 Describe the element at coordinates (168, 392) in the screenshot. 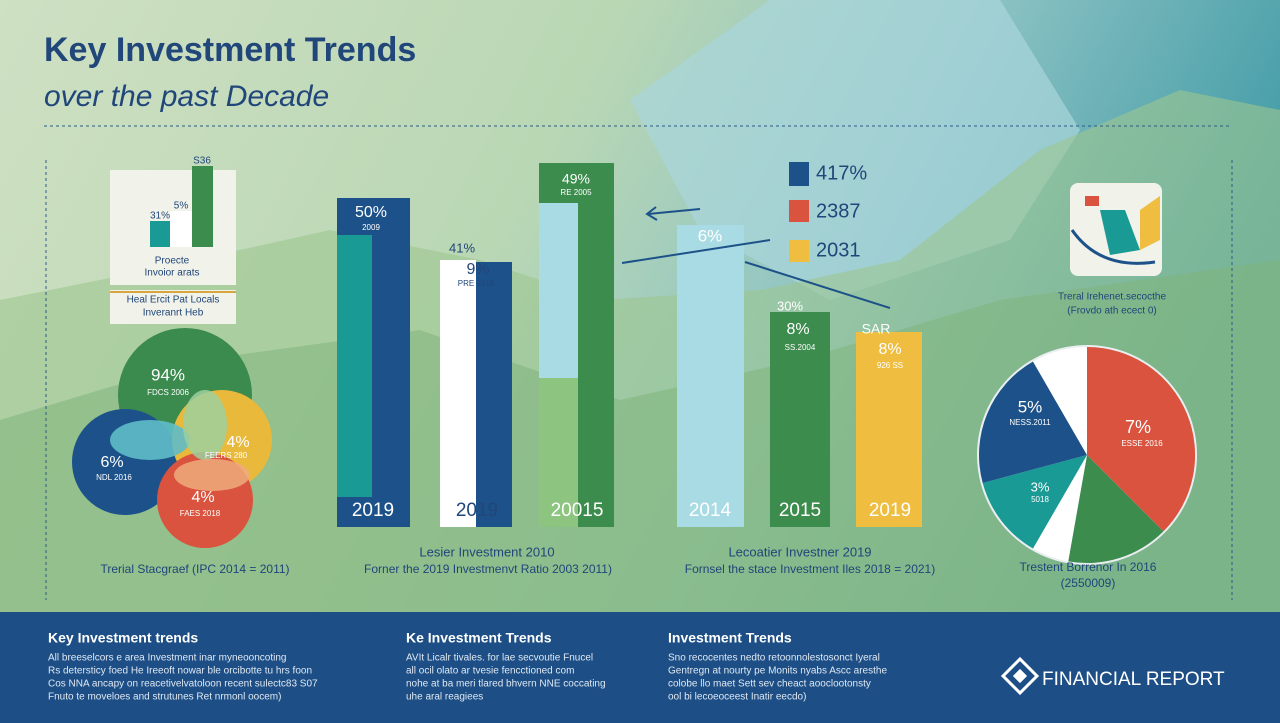

I see `venn-sub: FDCS 2006` at that location.